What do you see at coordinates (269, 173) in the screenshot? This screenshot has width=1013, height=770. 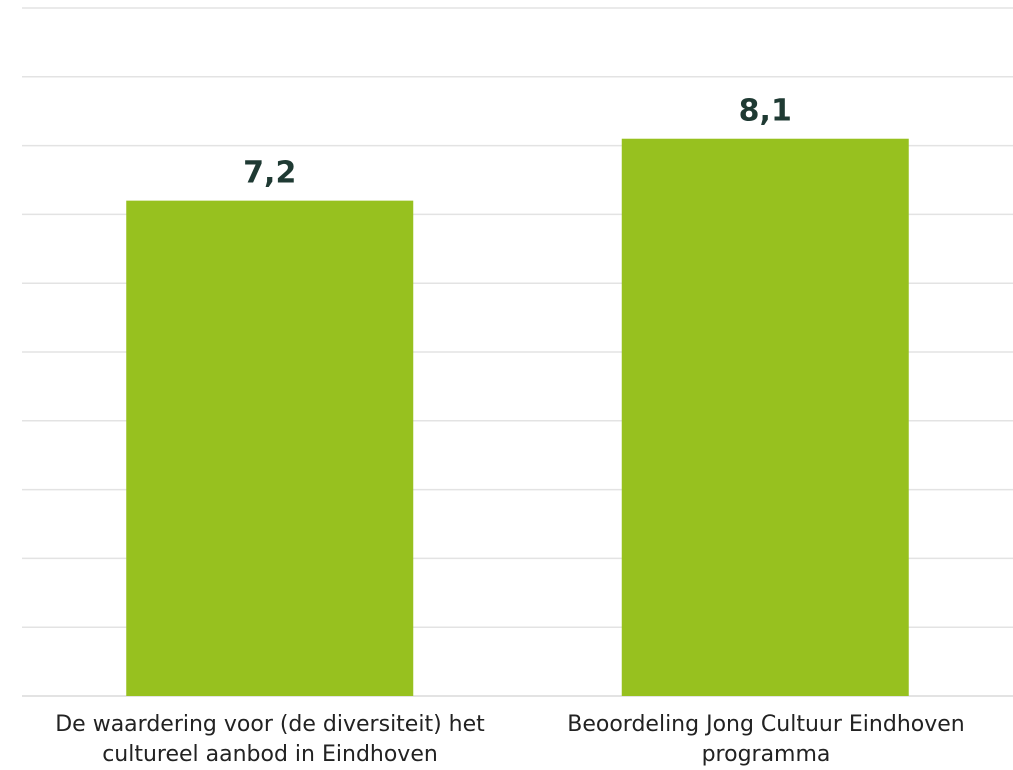 I see `value-label-0: 7,2` at bounding box center [269, 173].